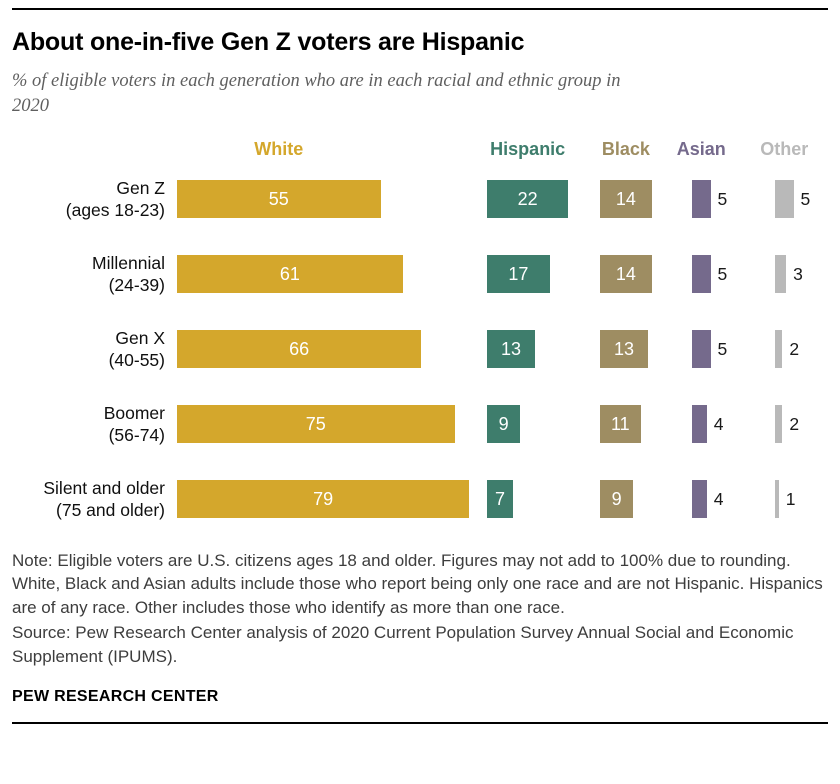 The height and width of the screenshot is (784, 840). I want to click on bar-value-white: 75, so click(315, 423).